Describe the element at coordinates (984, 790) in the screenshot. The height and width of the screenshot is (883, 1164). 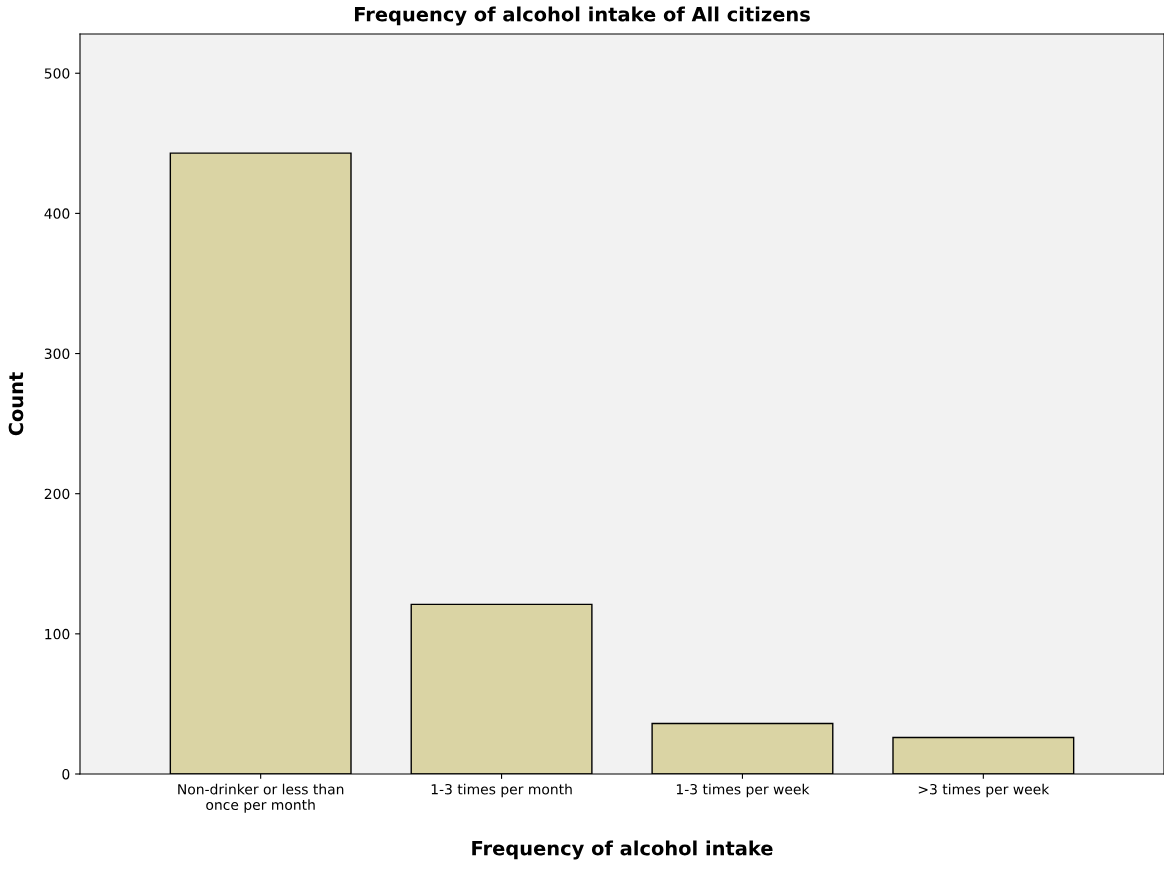
I see `x-tick-label: >3 times per week` at that location.